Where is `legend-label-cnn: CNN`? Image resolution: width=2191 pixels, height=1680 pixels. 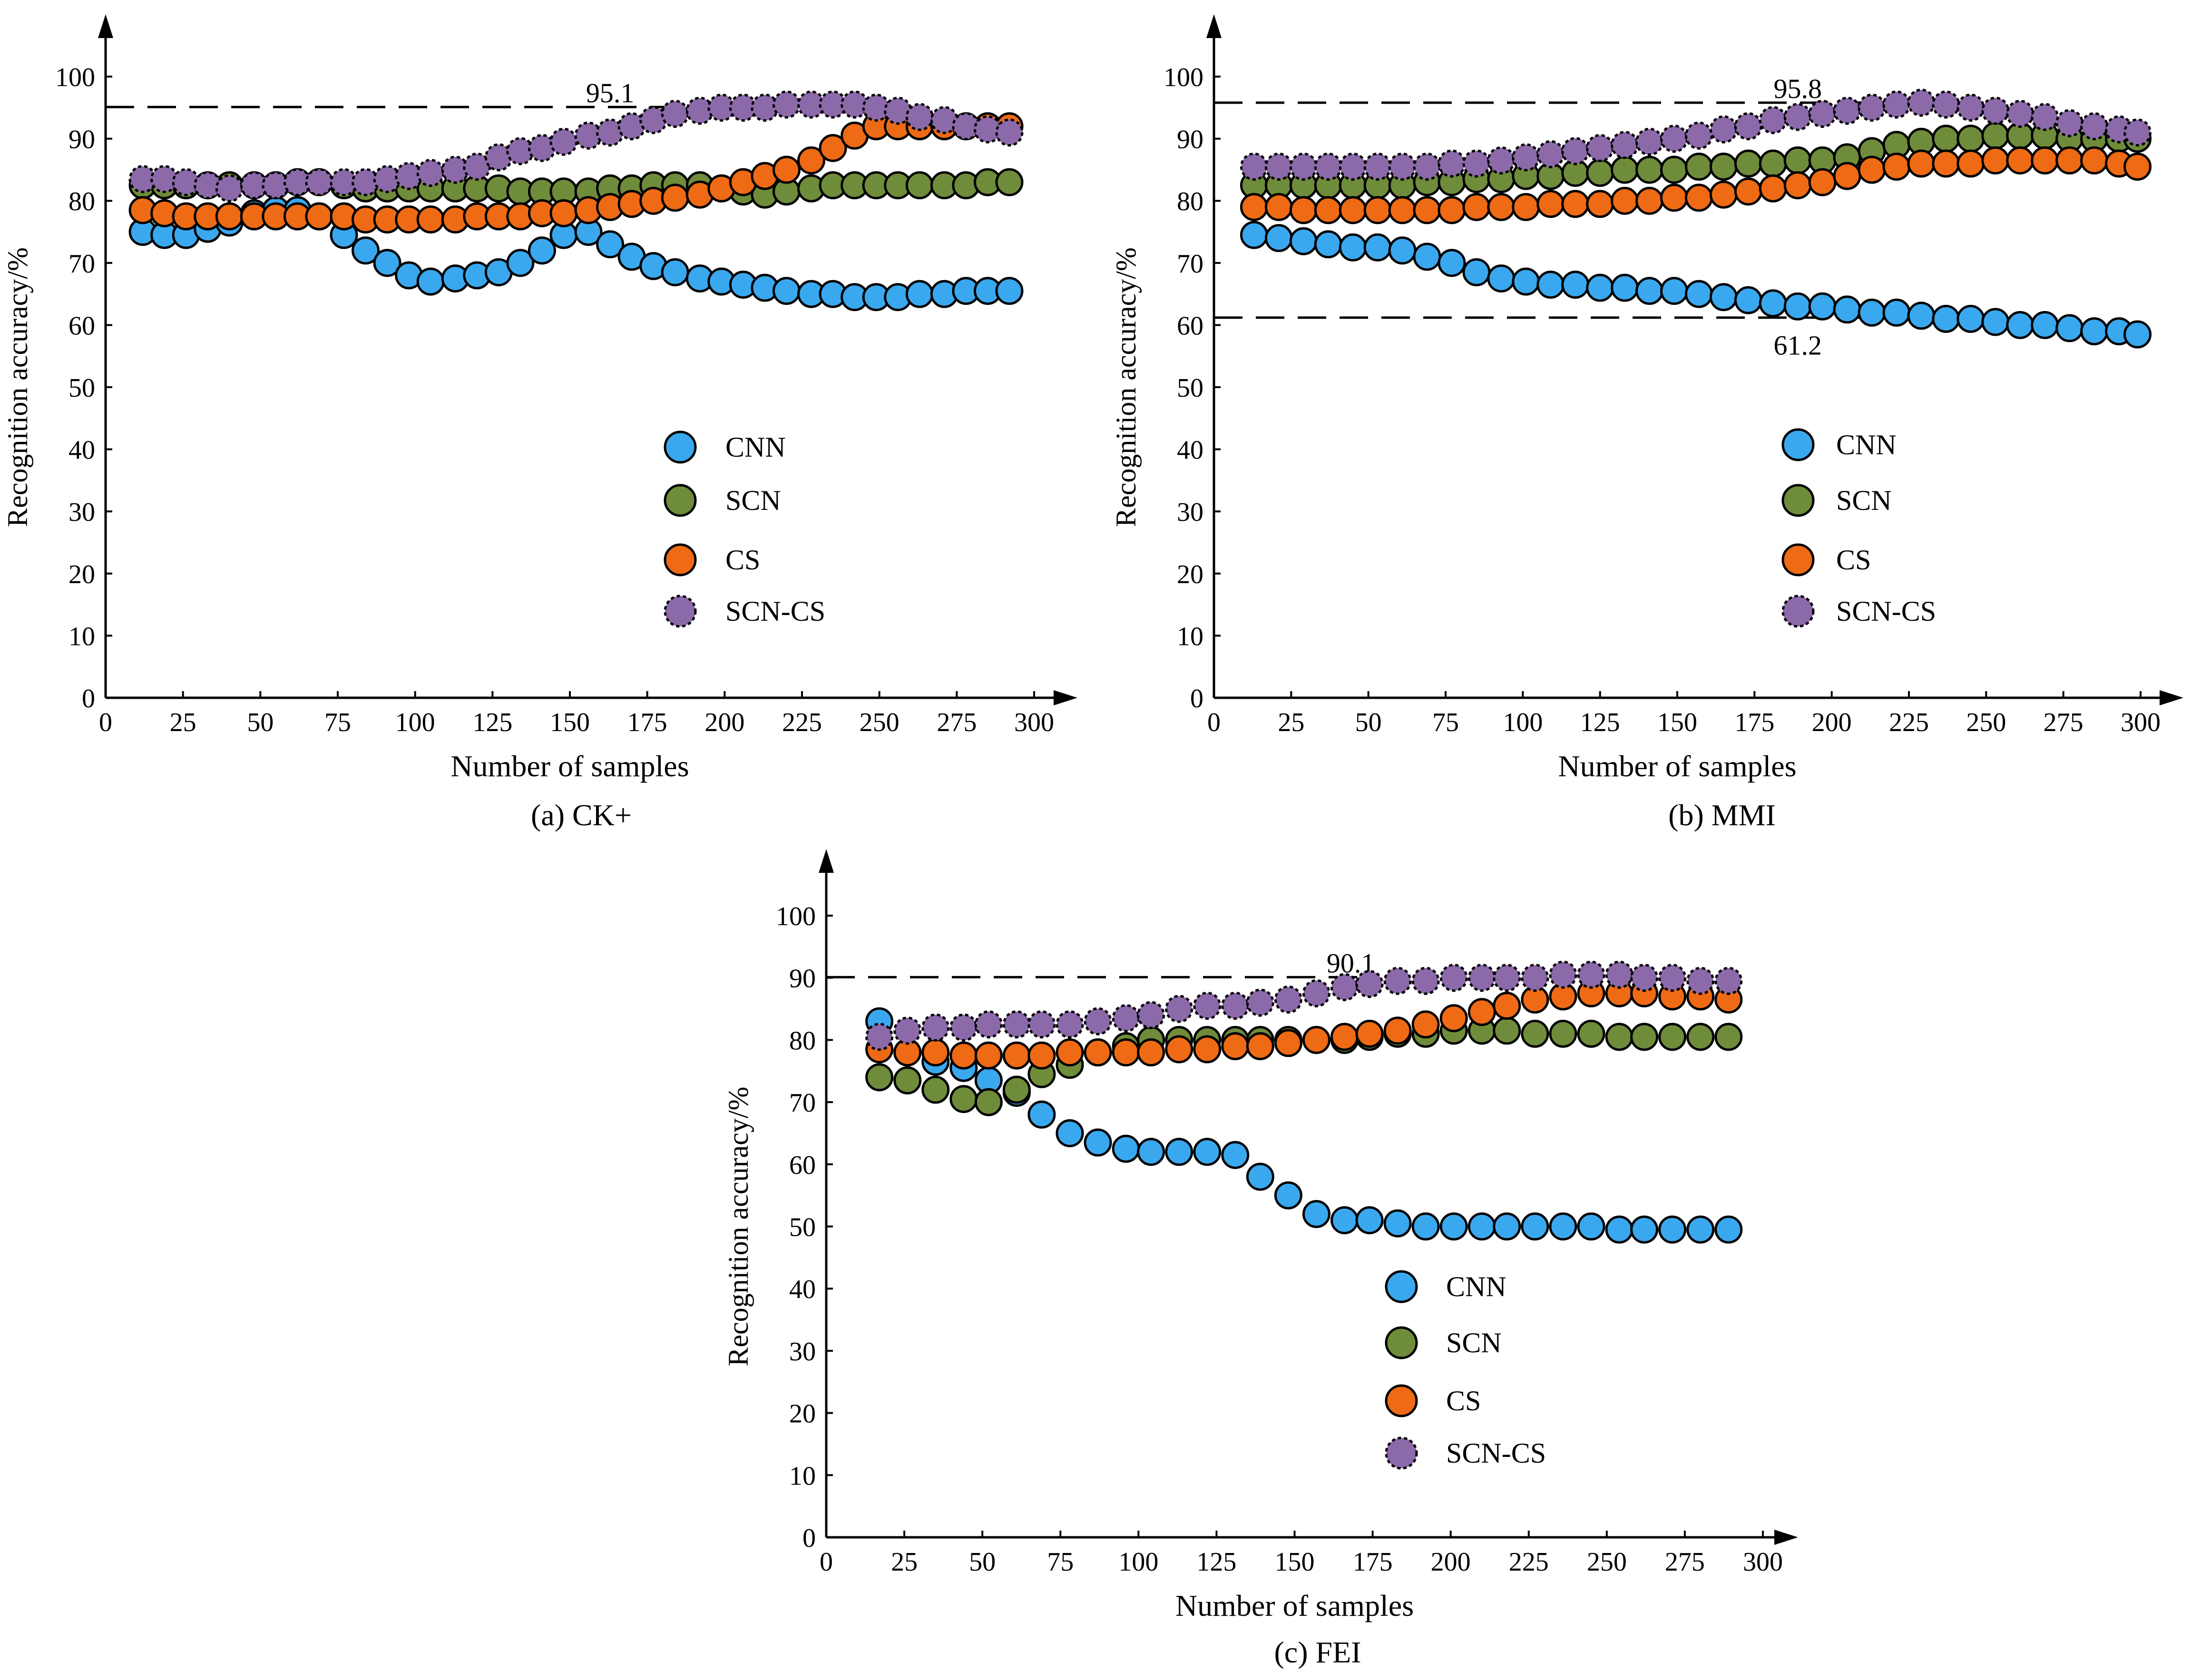 legend-label-cnn: CNN is located at coordinates (755, 447).